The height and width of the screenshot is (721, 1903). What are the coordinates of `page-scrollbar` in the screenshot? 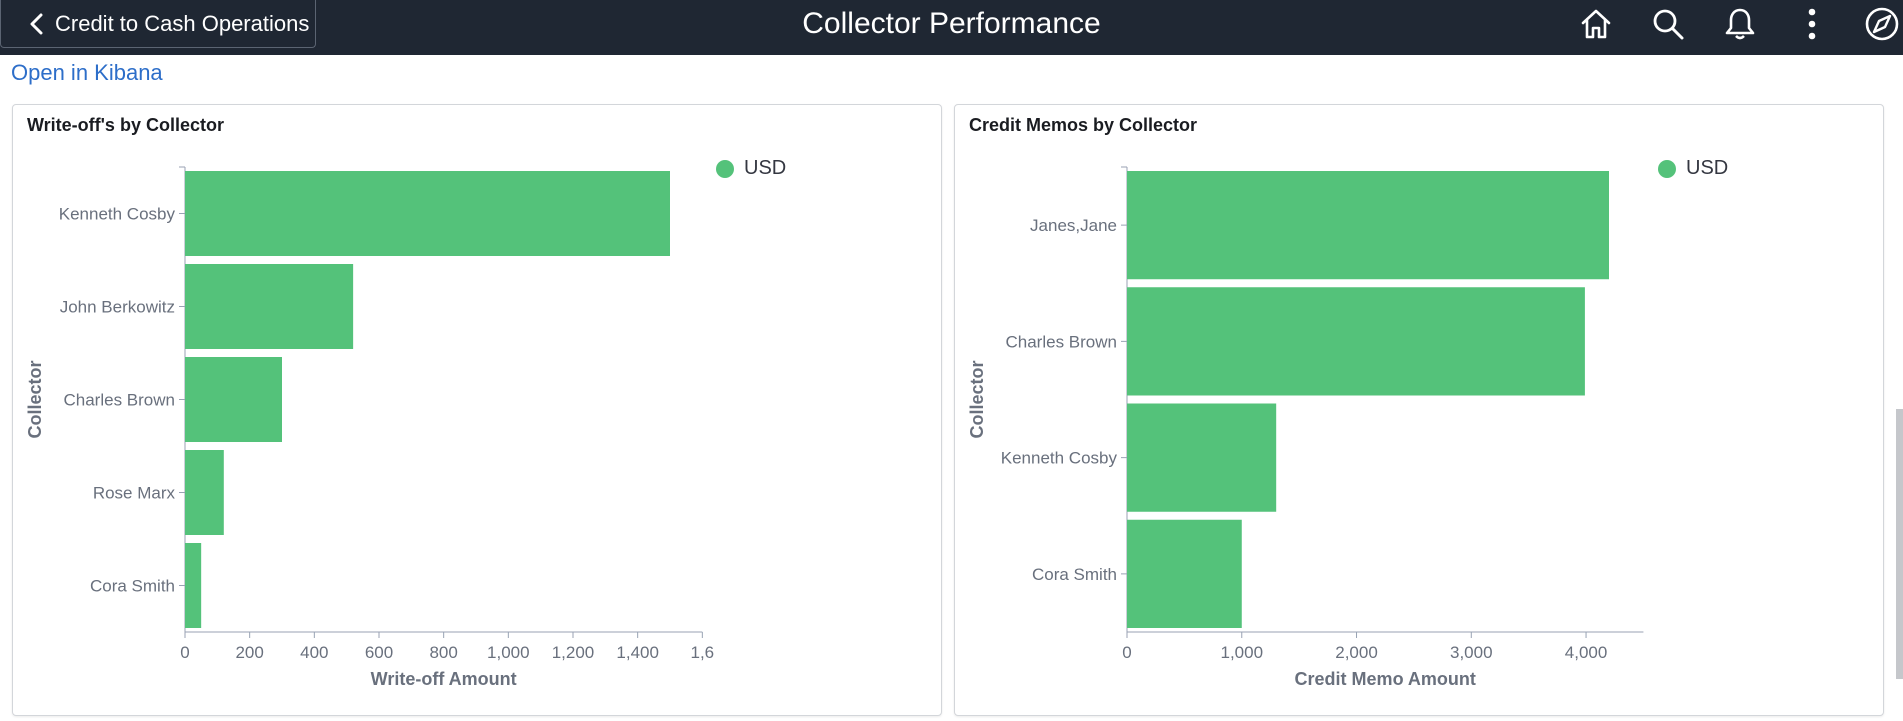 It's located at (1899, 412).